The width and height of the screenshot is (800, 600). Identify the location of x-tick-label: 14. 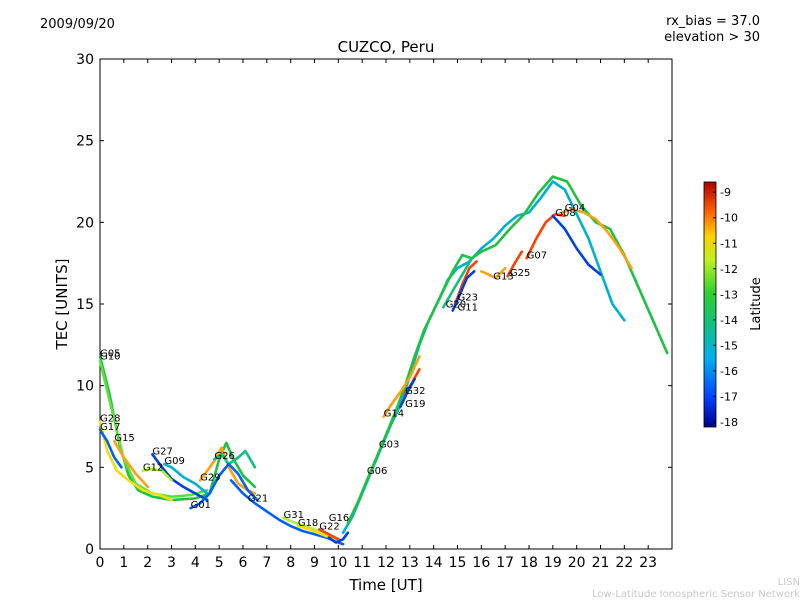
(434, 563).